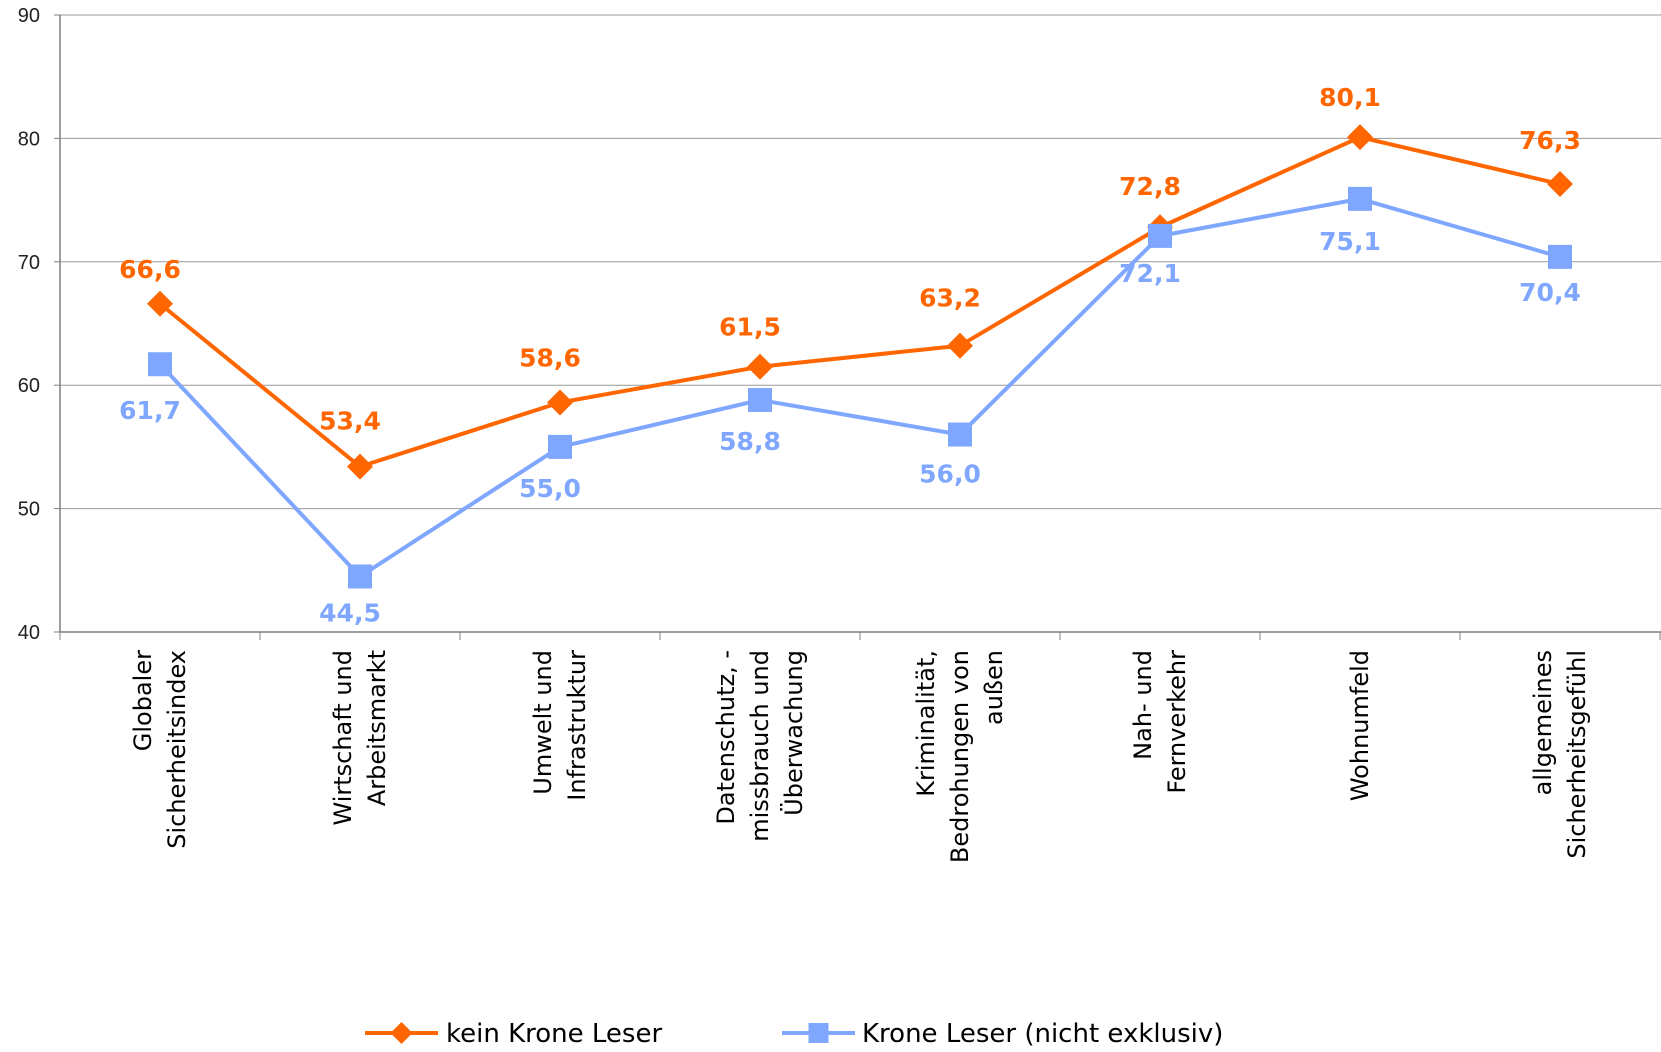 The height and width of the screenshot is (1052, 1661). What do you see at coordinates (1550, 140) in the screenshot?
I see `data-label: 76,3` at bounding box center [1550, 140].